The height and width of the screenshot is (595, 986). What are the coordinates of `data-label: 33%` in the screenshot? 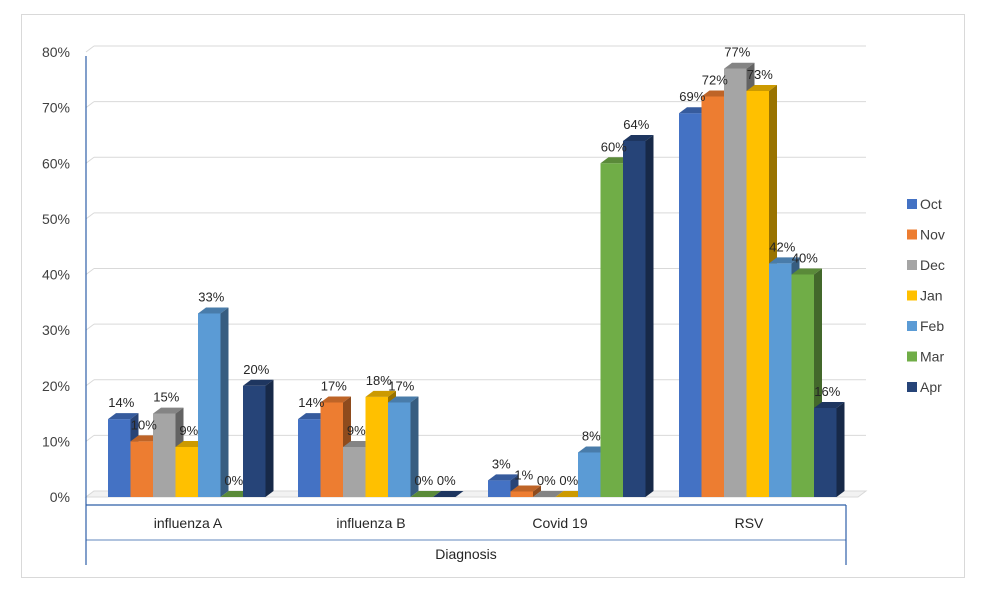 It's located at (211, 296).